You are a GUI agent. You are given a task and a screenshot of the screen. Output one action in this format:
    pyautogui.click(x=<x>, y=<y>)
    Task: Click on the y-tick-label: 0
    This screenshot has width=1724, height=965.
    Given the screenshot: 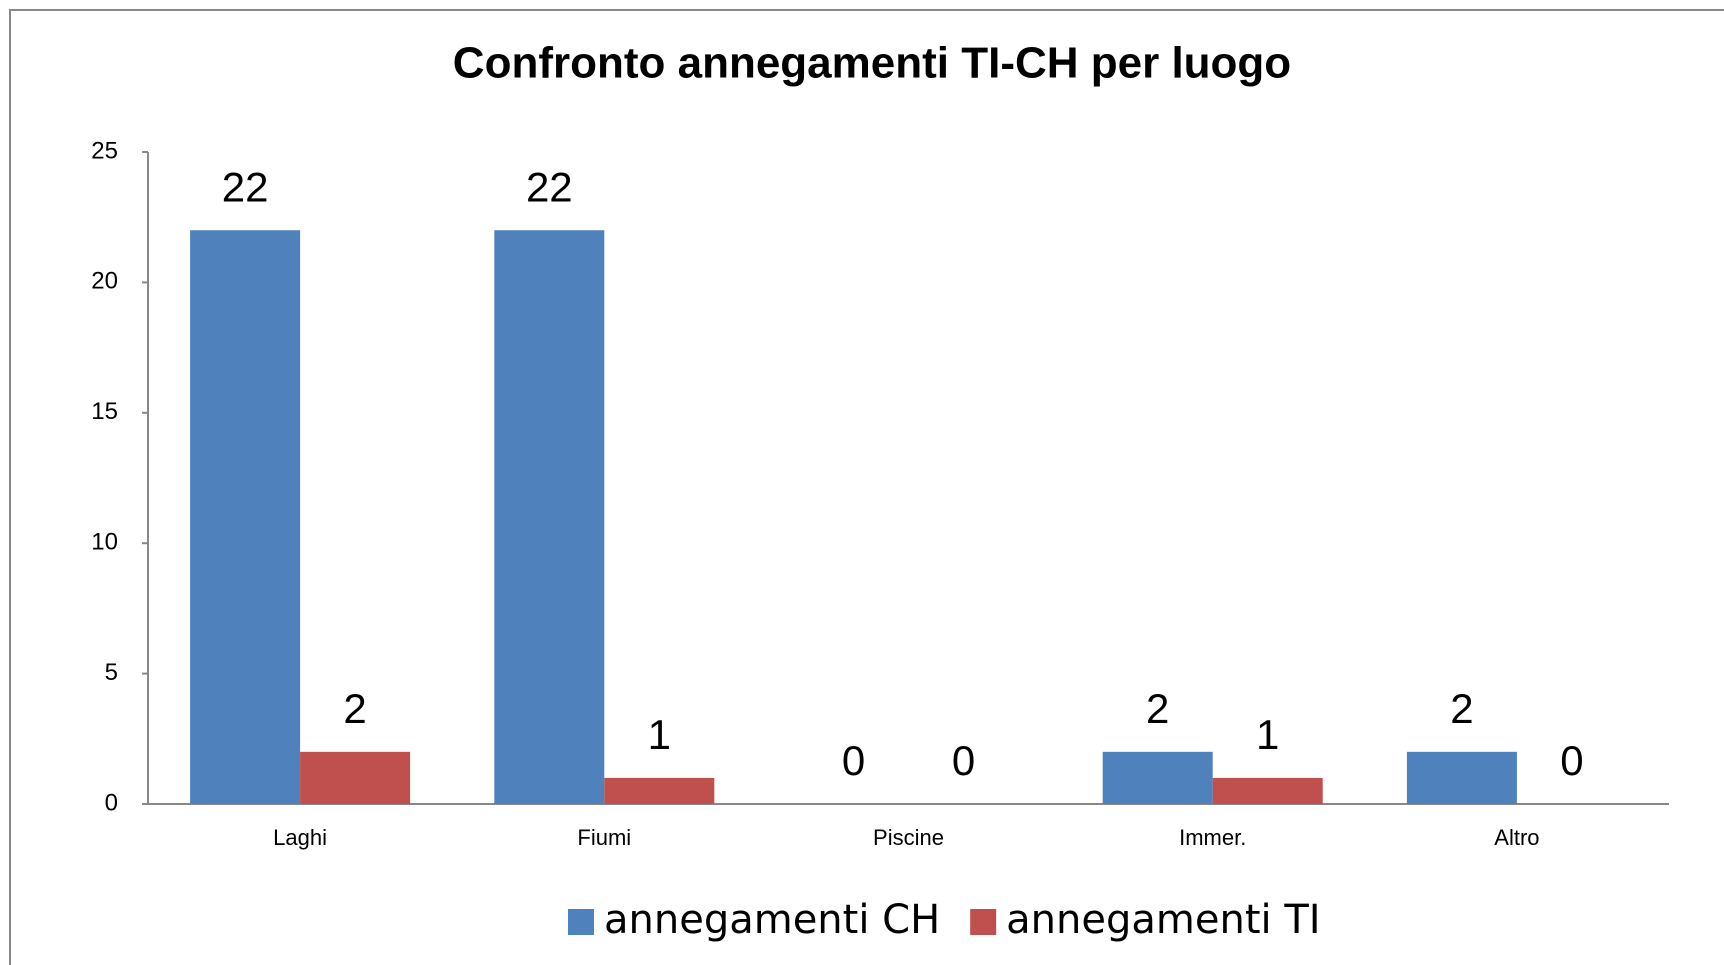 What is the action you would take?
    pyautogui.click(x=111, y=802)
    